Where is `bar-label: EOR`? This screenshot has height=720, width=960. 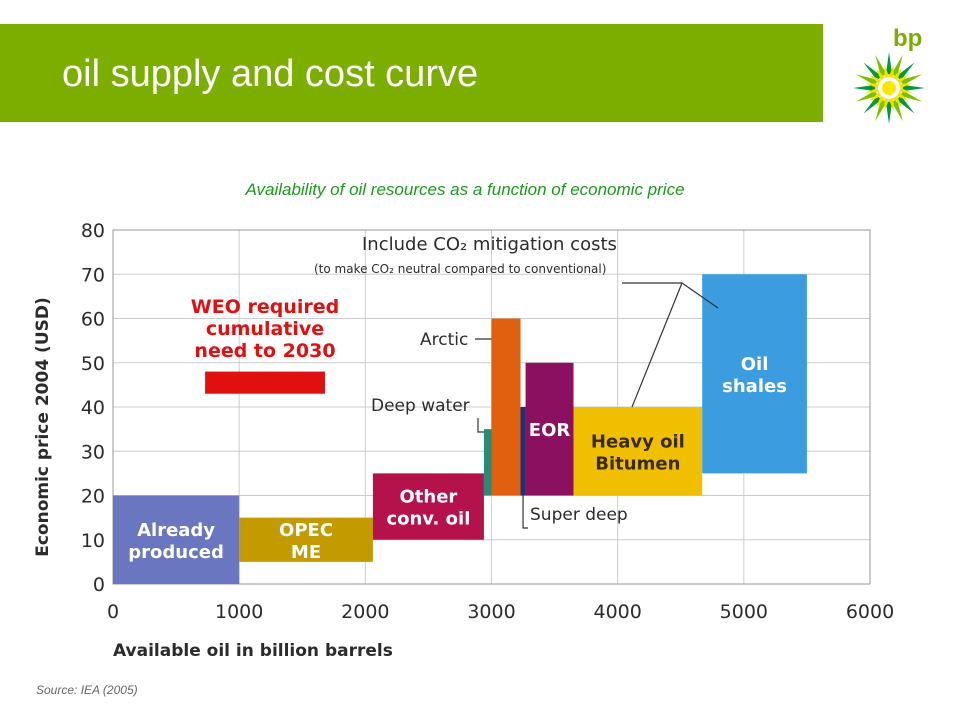
bar-label: EOR is located at coordinates (550, 430).